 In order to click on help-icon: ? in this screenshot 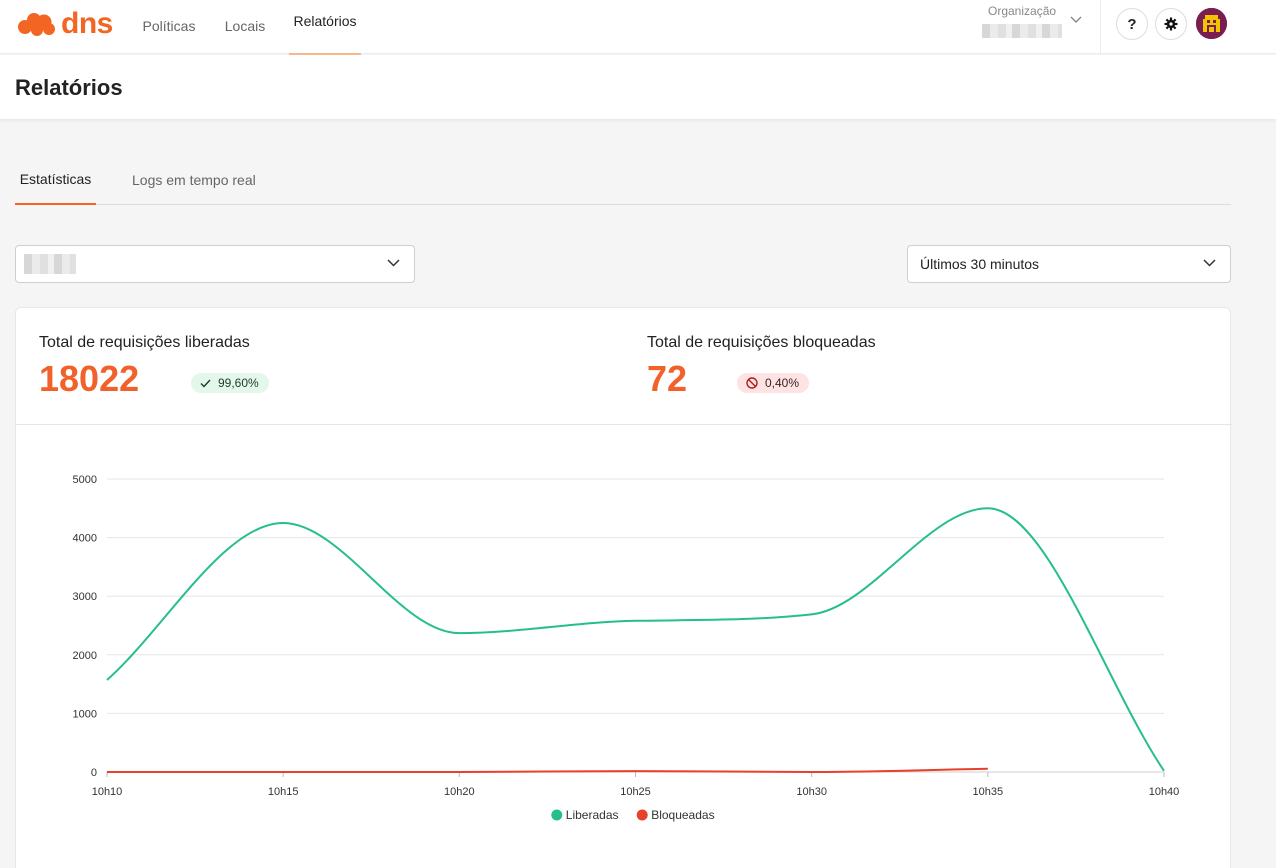, I will do `click(1132, 24)`.